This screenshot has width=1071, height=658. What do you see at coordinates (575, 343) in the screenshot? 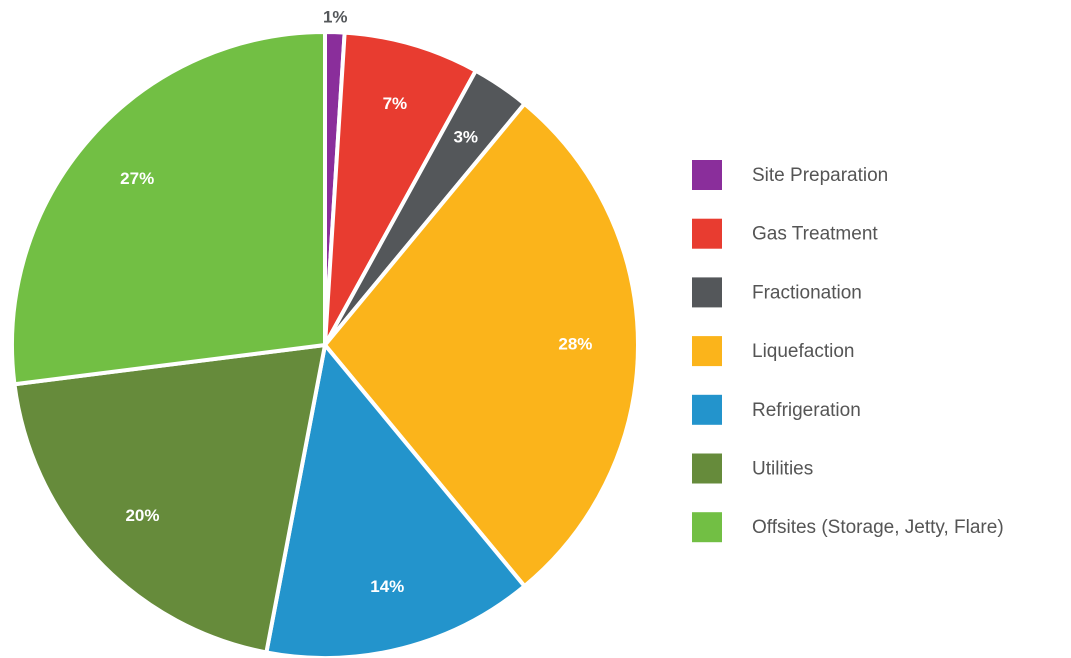
I see `slice-label: 28%` at bounding box center [575, 343].